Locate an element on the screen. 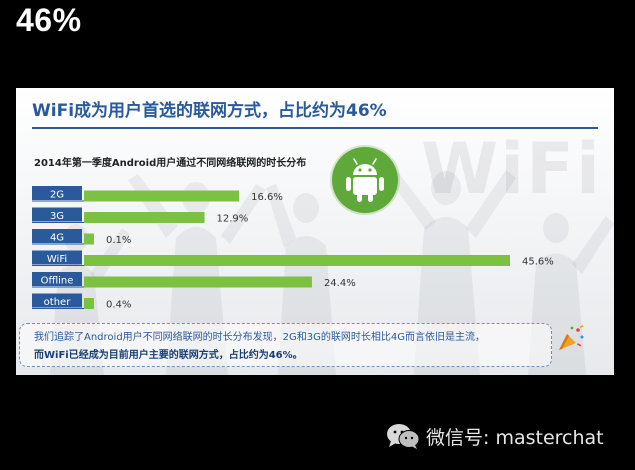  wechat-id: 微信号: masterchat is located at coordinates (495, 436).